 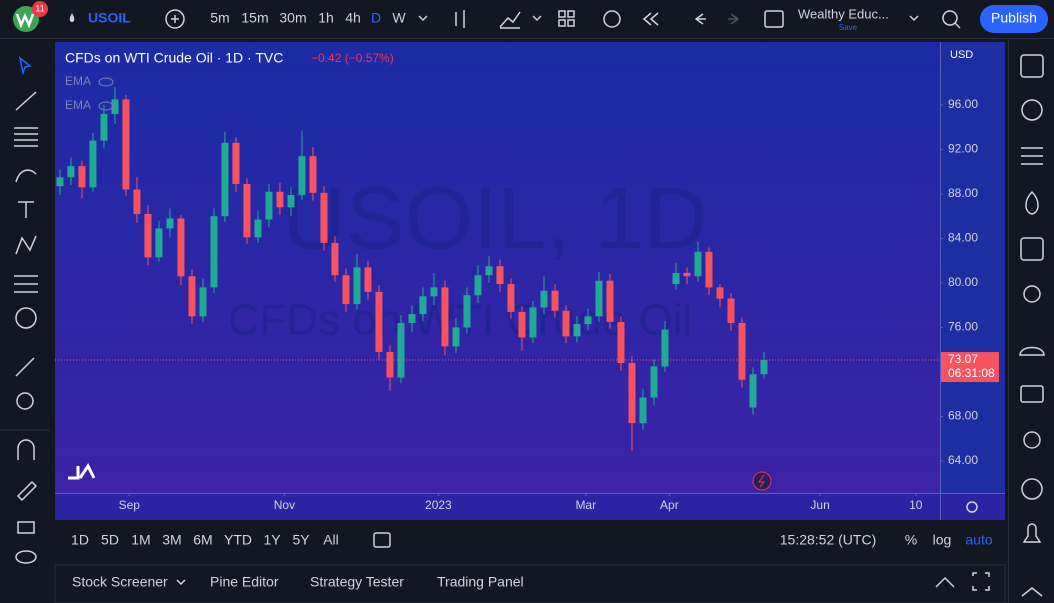 I want to click on brush-tool, so click(x=26, y=176).